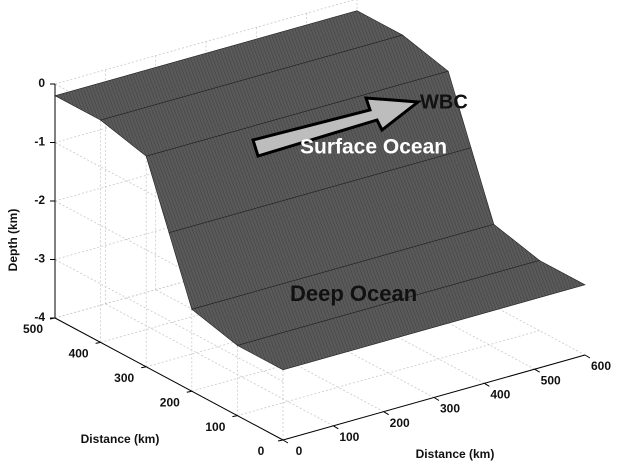 This screenshot has width=627, height=468. I want to click on x-axis-label: Distance (km), so click(455, 454).